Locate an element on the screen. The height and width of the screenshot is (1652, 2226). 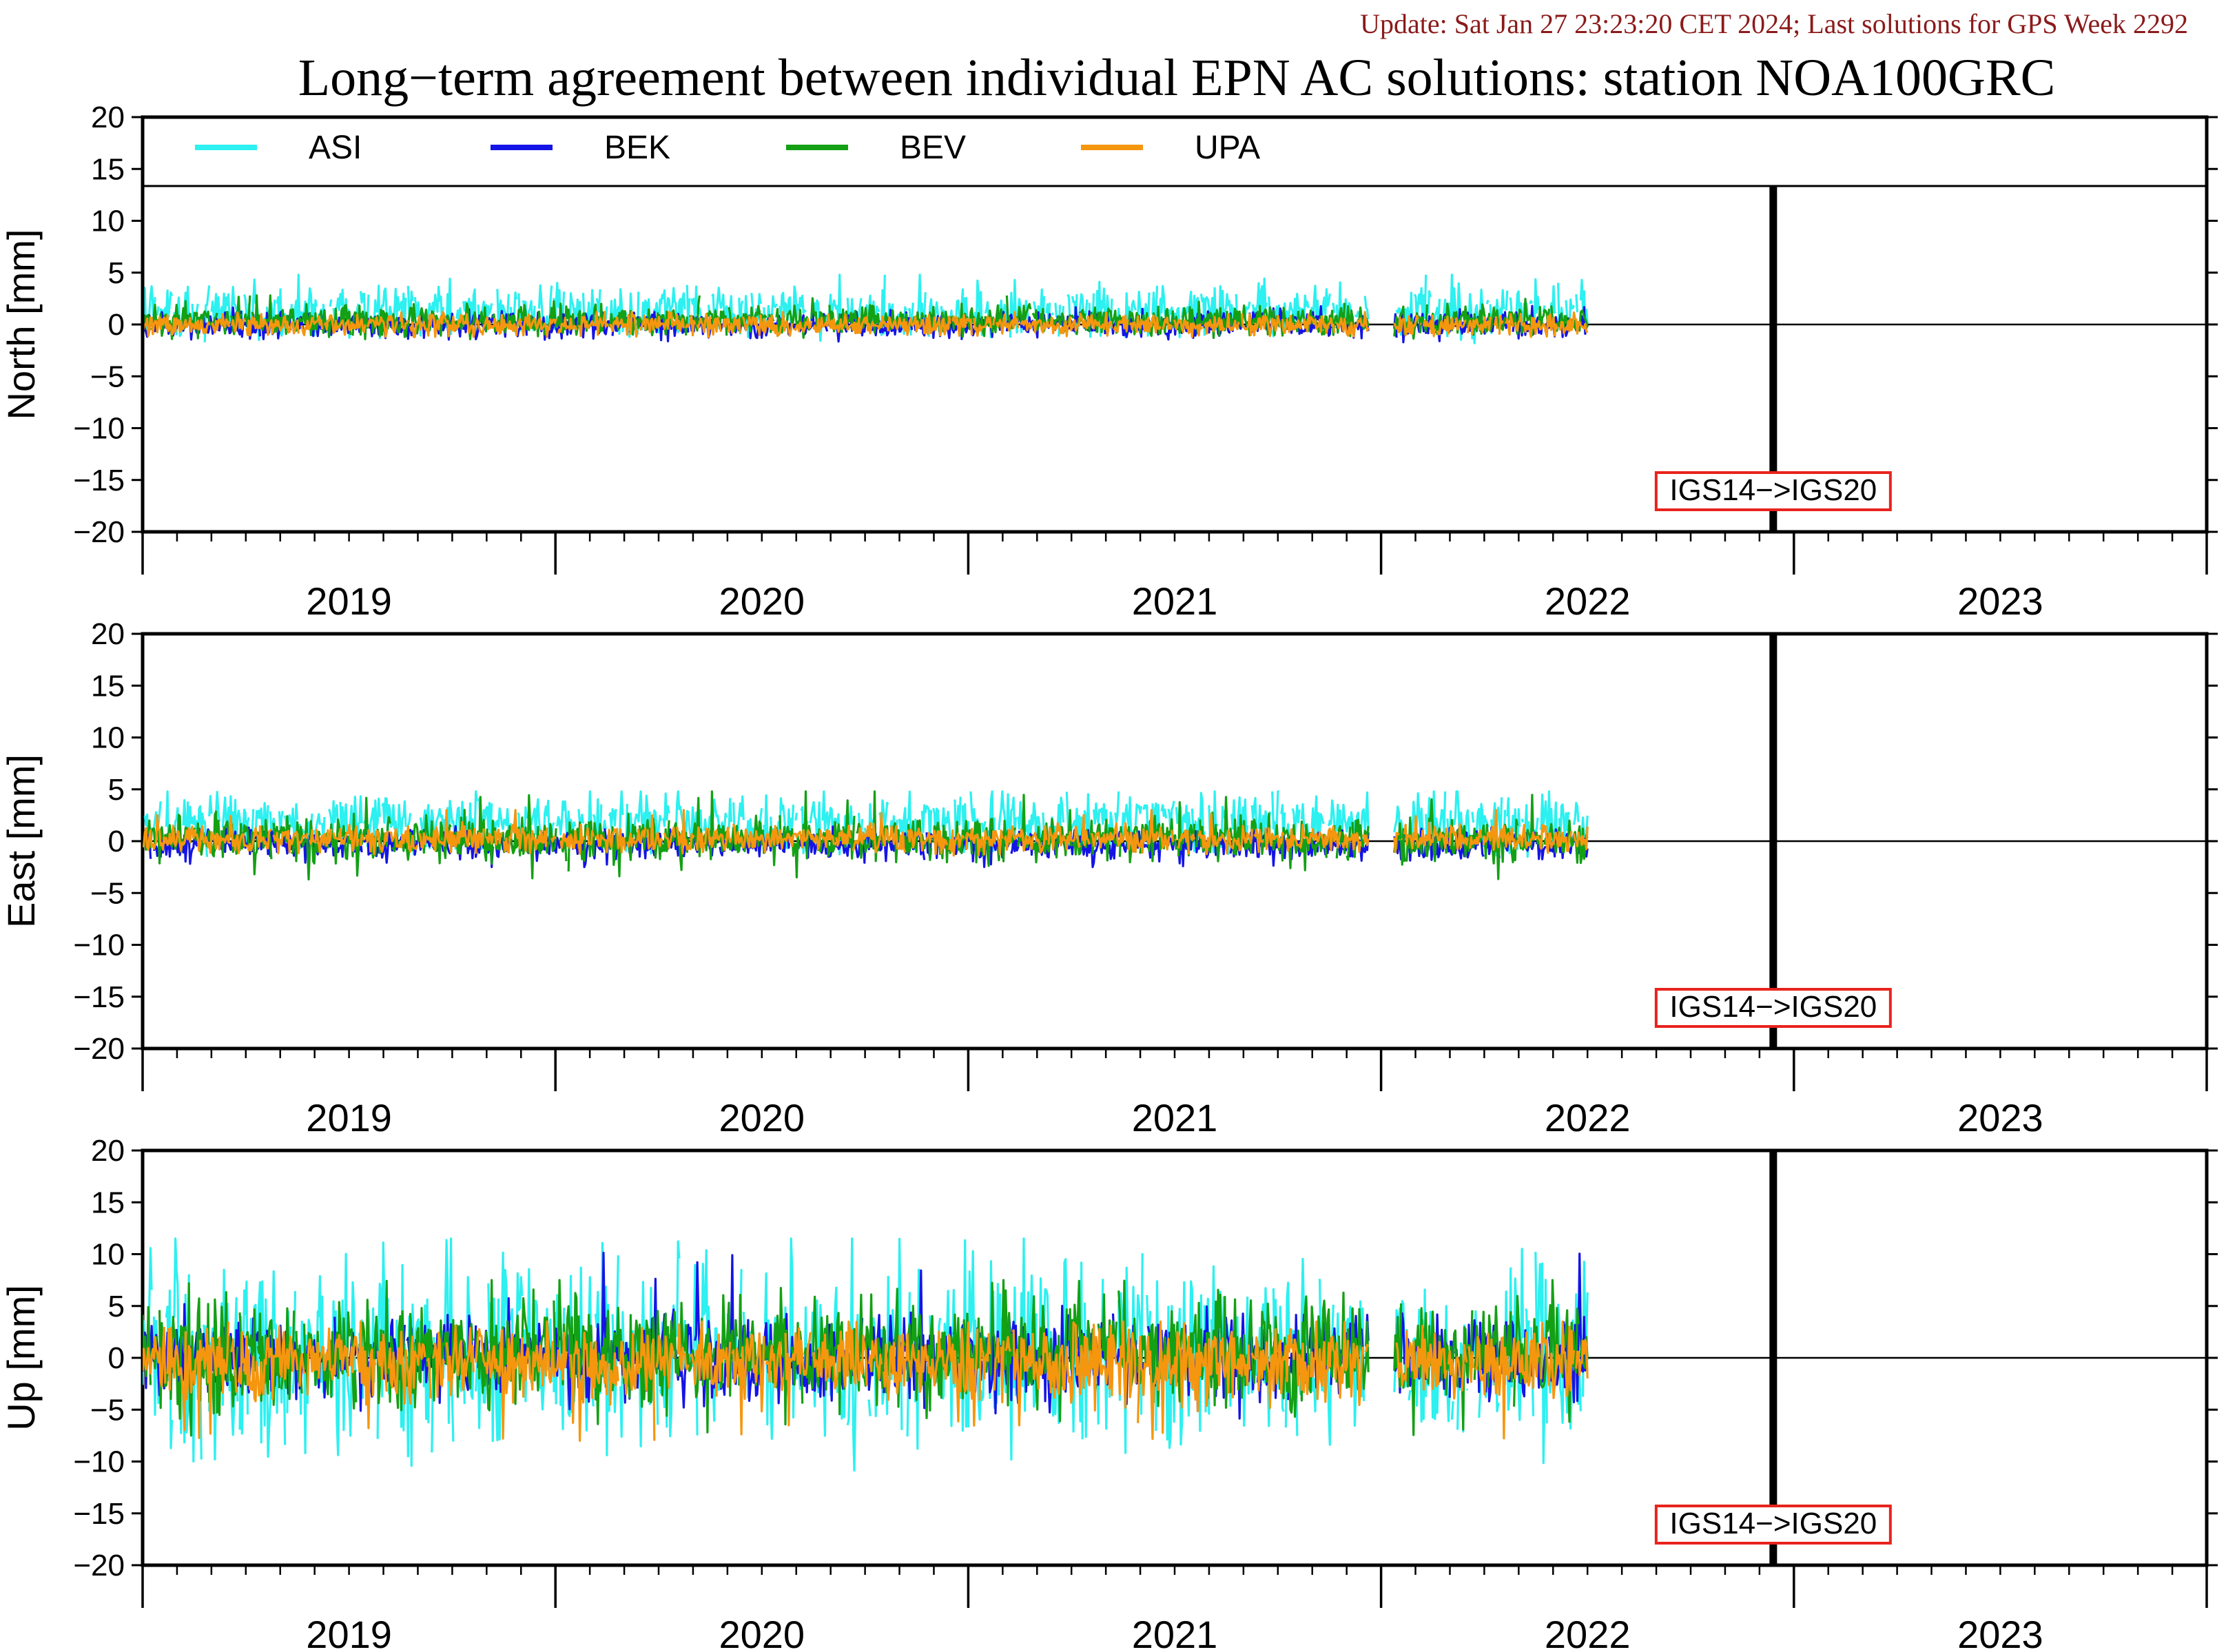
legend-label-upa: UPA is located at coordinates (1227, 148).